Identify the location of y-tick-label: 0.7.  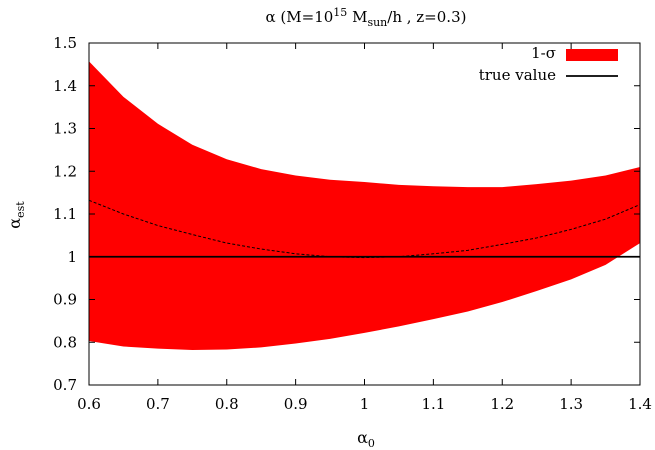
(65, 385).